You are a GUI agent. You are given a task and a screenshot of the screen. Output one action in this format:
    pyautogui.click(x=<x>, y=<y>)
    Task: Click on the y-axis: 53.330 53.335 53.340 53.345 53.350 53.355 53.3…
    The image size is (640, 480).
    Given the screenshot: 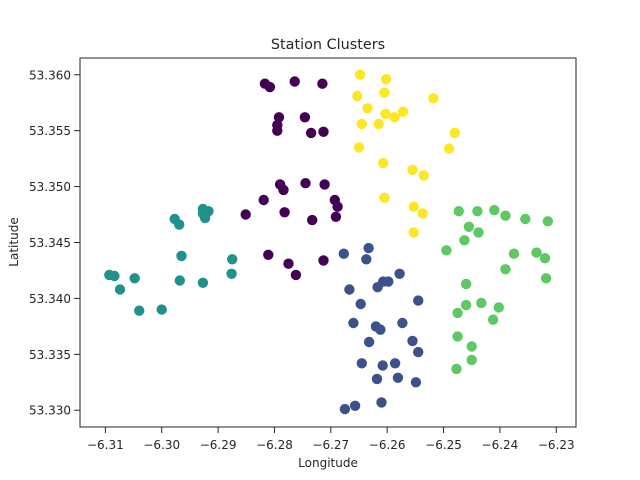 What is the action you would take?
    pyautogui.click(x=54, y=243)
    